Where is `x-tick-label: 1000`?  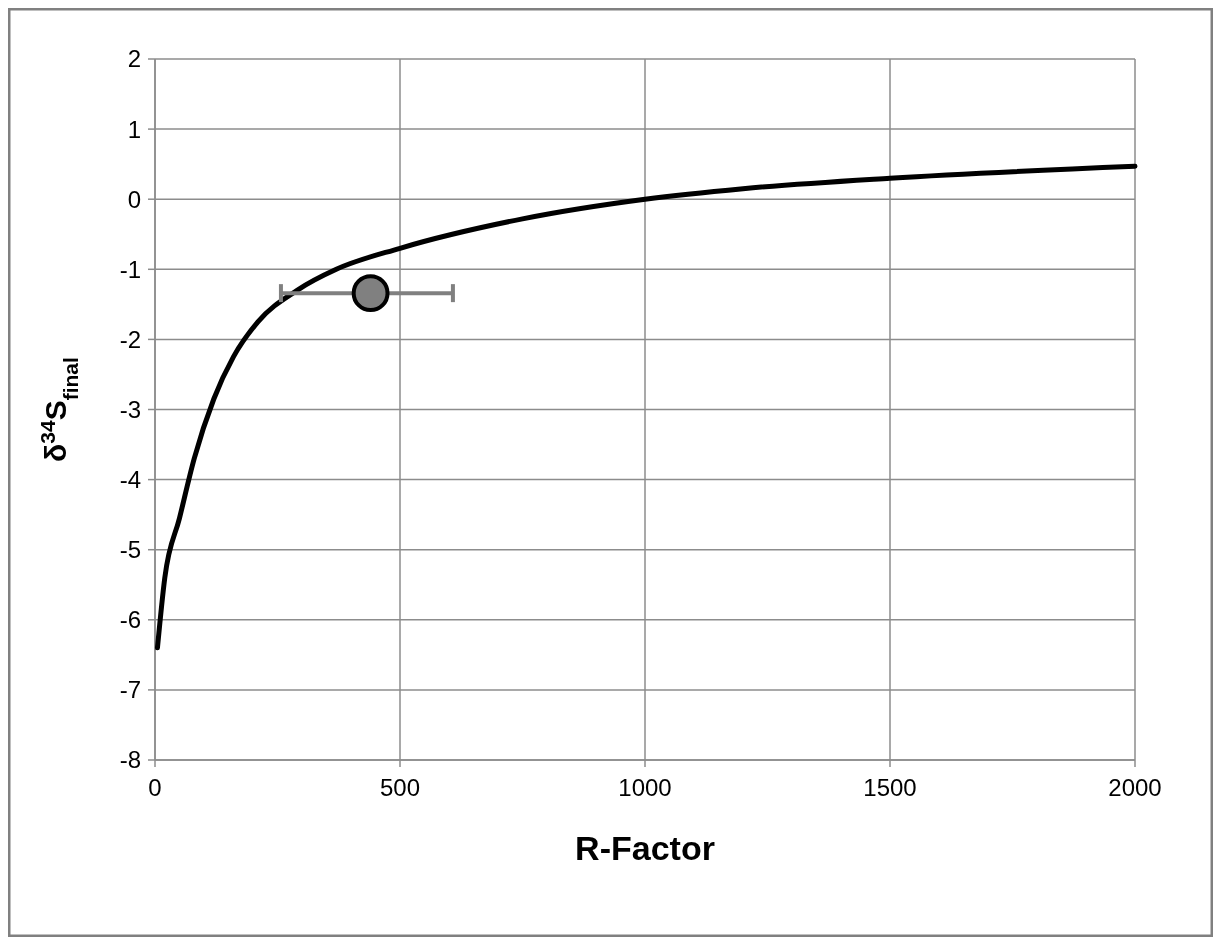
x-tick-label: 1000 is located at coordinates (645, 787).